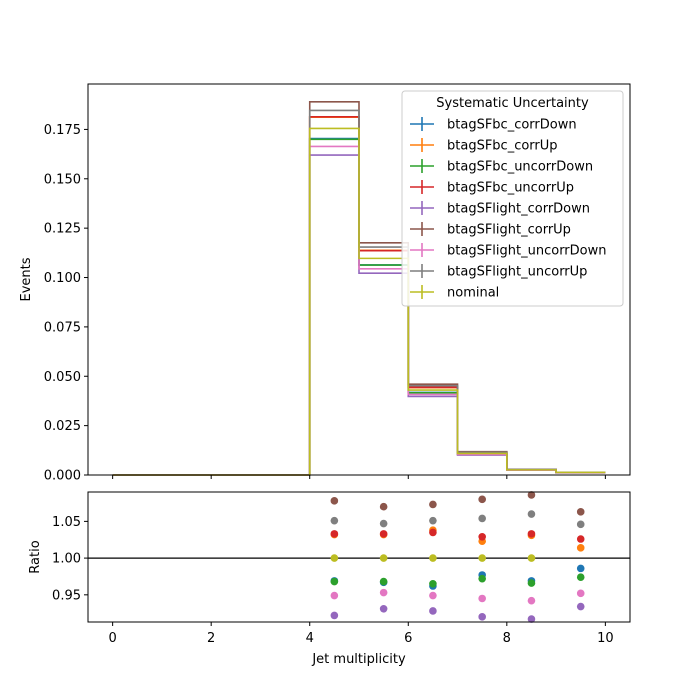 The height and width of the screenshot is (700, 700). Describe the element at coordinates (580, 568) in the screenshot. I see `ratio-point-btagSFbc_corrDown` at that location.